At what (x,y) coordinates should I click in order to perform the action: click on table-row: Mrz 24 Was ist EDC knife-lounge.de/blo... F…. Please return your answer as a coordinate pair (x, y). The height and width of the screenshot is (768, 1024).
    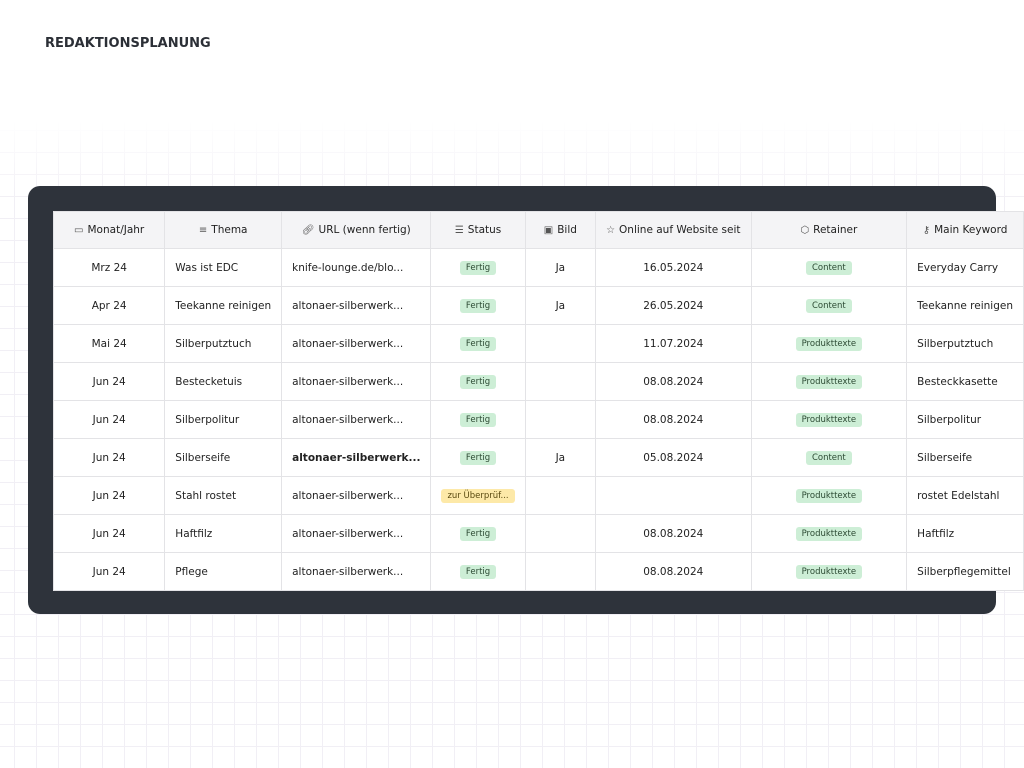
    Looking at the image, I should click on (538, 267).